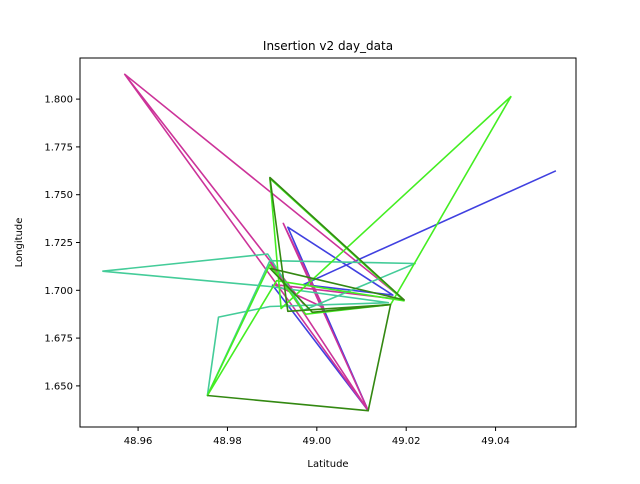 The image size is (640, 484). I want to click on y-tick-label: 1.800, so click(58, 100).